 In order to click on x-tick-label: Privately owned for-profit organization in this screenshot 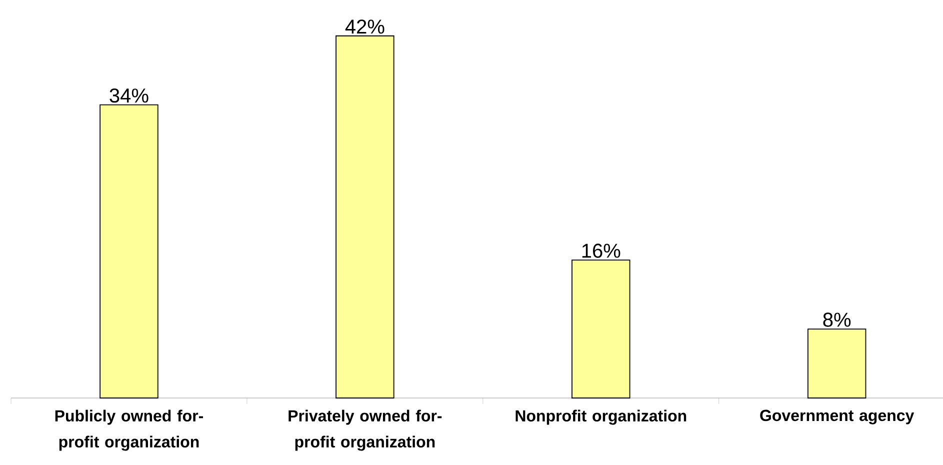, I will do `click(365, 430)`.